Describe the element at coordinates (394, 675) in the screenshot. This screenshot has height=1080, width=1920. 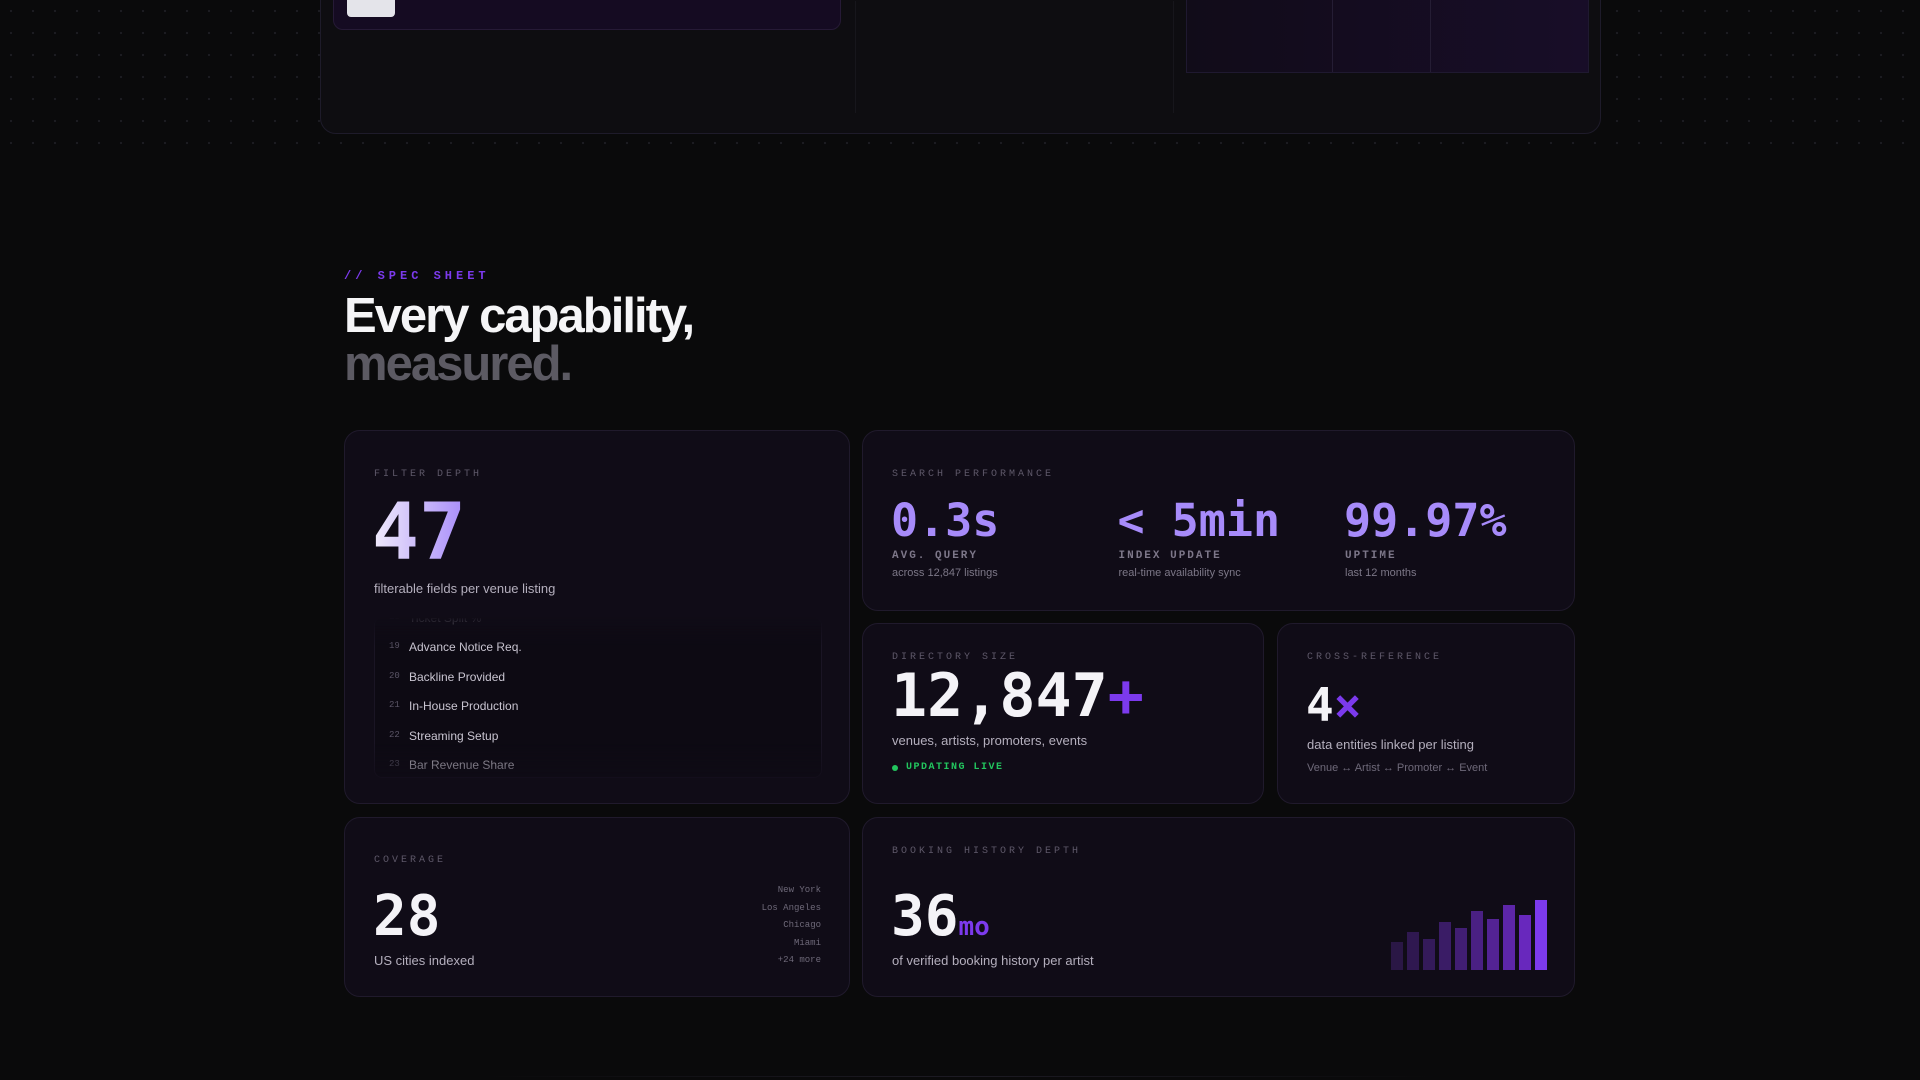
I see `field-number: 20` at that location.